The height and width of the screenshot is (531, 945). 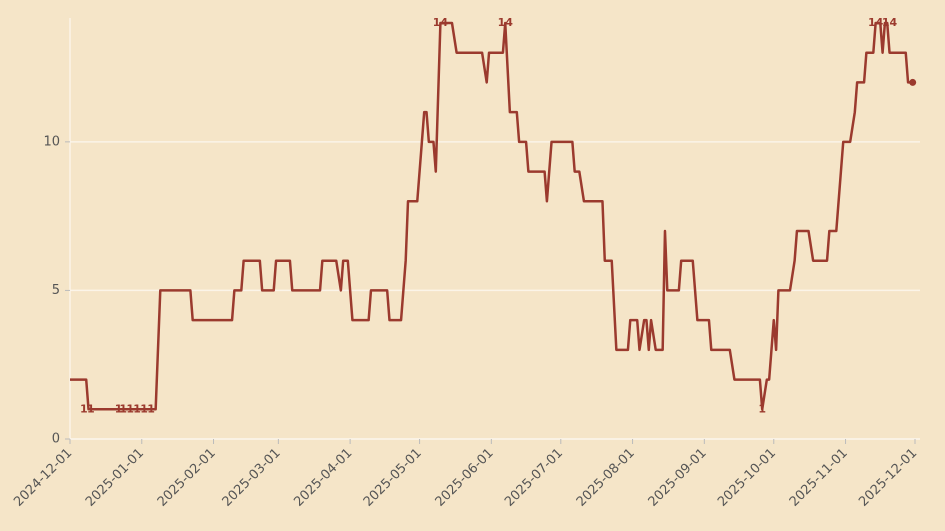 What do you see at coordinates (56, 290) in the screenshot?
I see `y-tick-label: 5` at bounding box center [56, 290].